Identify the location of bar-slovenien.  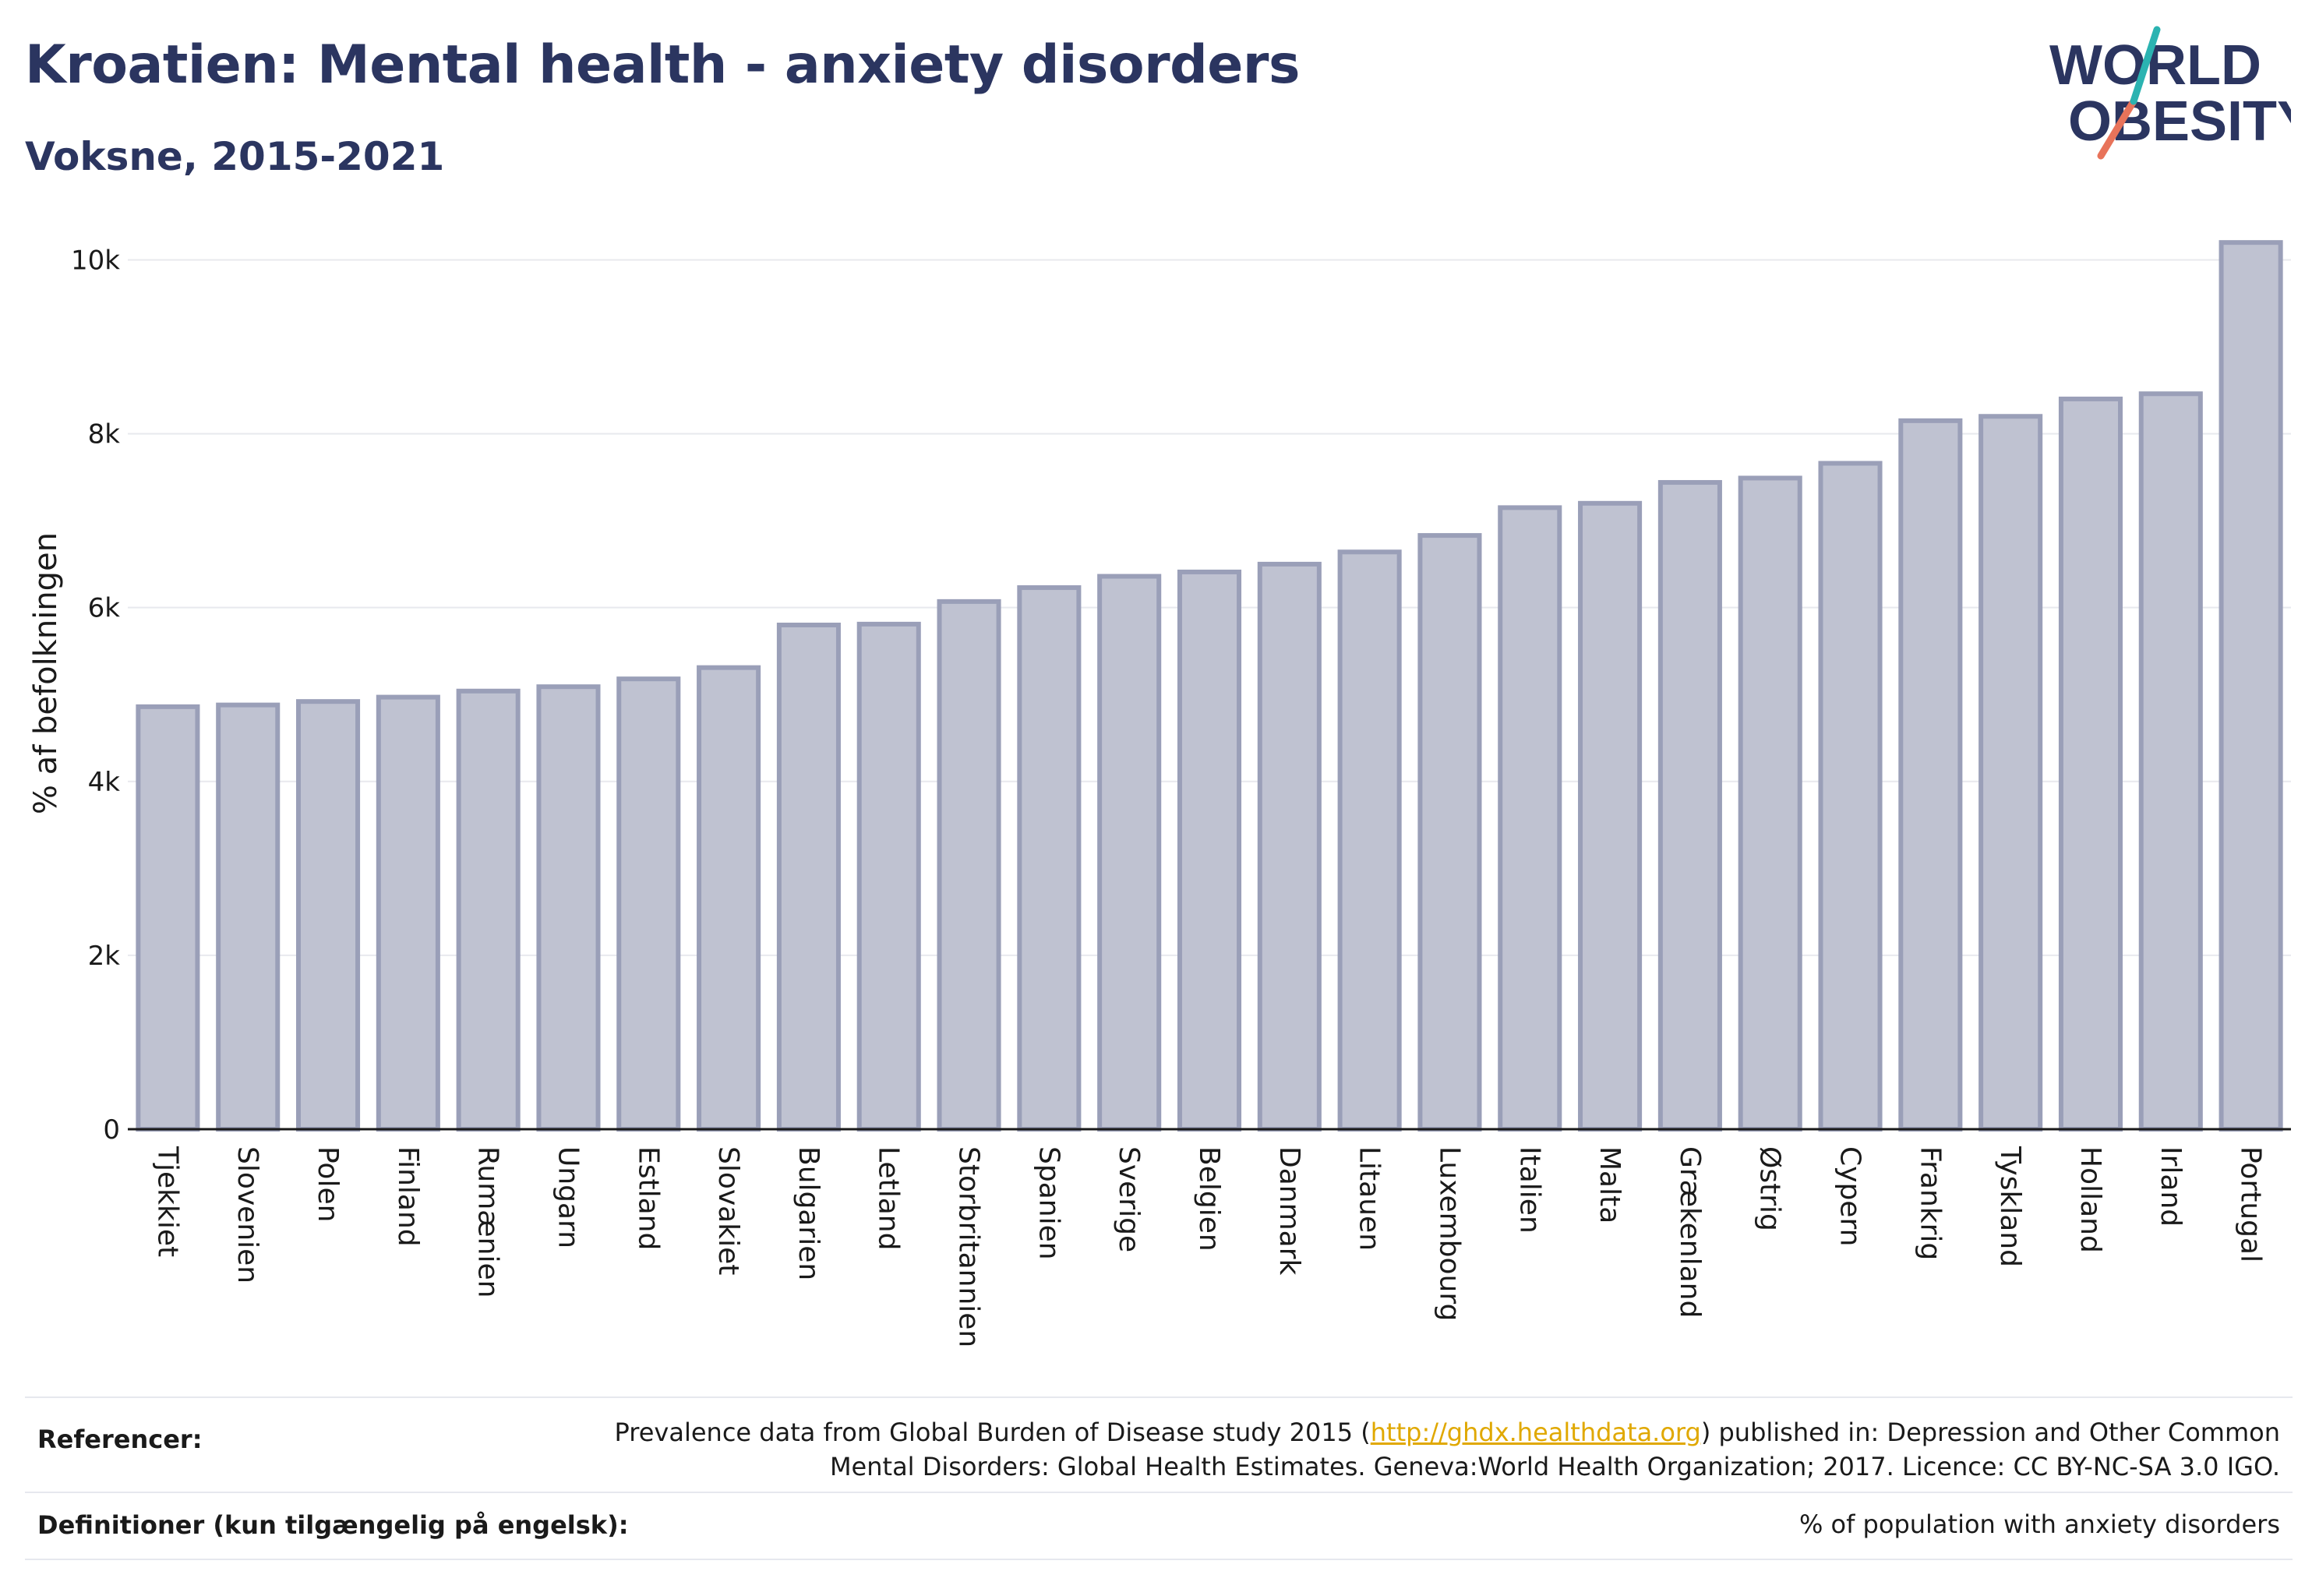
(248, 917).